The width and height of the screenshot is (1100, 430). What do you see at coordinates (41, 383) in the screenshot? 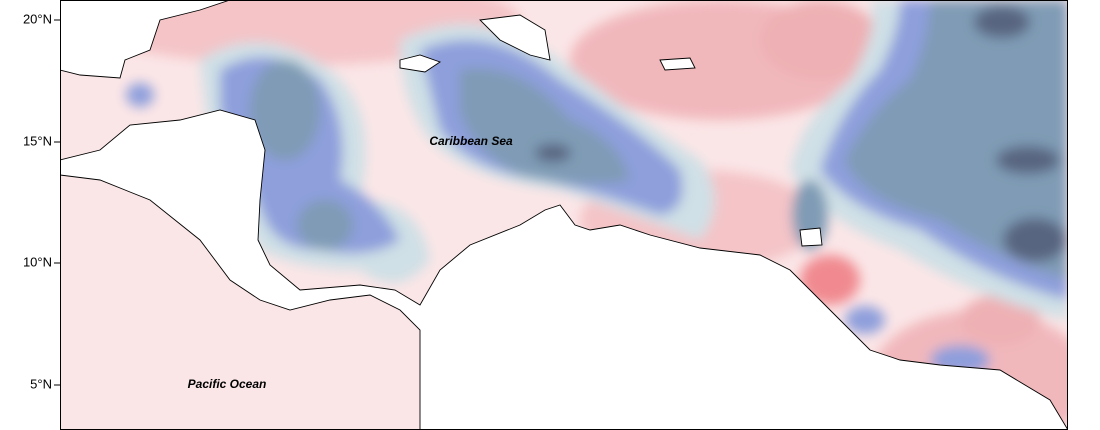
I see `latitude-label: 5°N` at bounding box center [41, 383].